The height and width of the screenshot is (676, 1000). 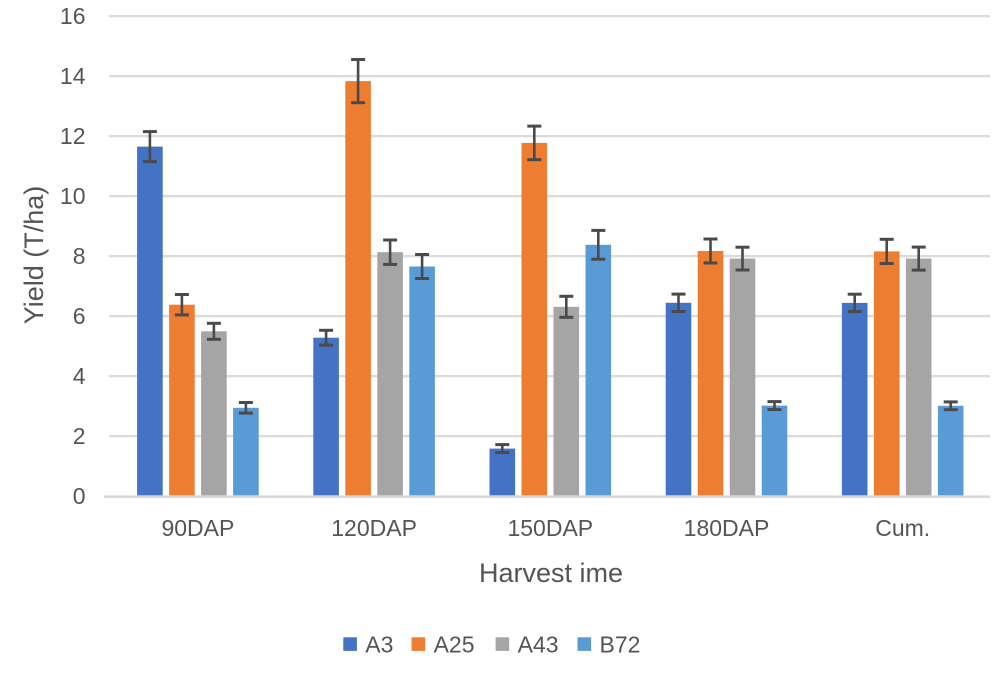 I want to click on svg-text: 14, so click(x=73, y=76).